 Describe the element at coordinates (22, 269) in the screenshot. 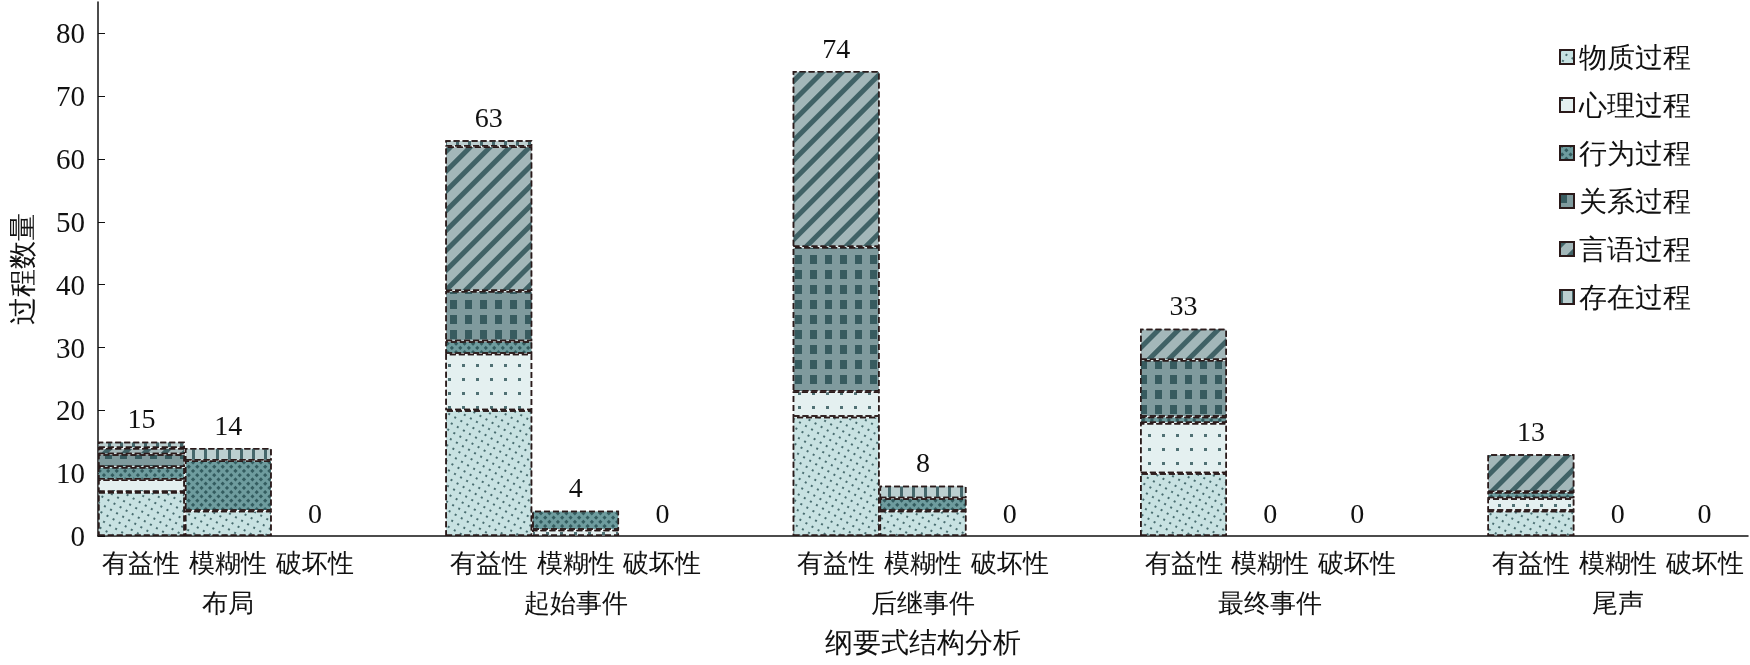

I see `y-axis-title: 过程数量` at that location.